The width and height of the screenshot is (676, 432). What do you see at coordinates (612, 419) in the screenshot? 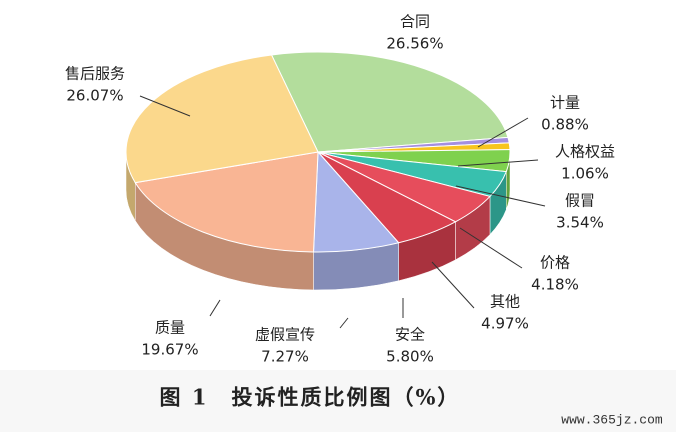
I see `watermark: www.365jz.com` at bounding box center [612, 419].